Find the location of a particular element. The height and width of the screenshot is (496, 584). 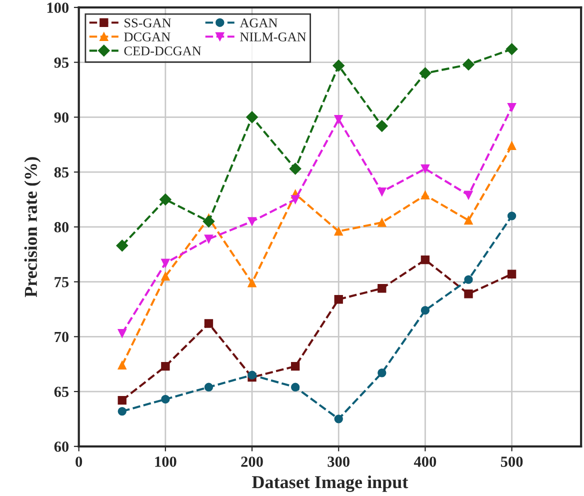

y-tick-label: 60 is located at coordinates (61, 447).